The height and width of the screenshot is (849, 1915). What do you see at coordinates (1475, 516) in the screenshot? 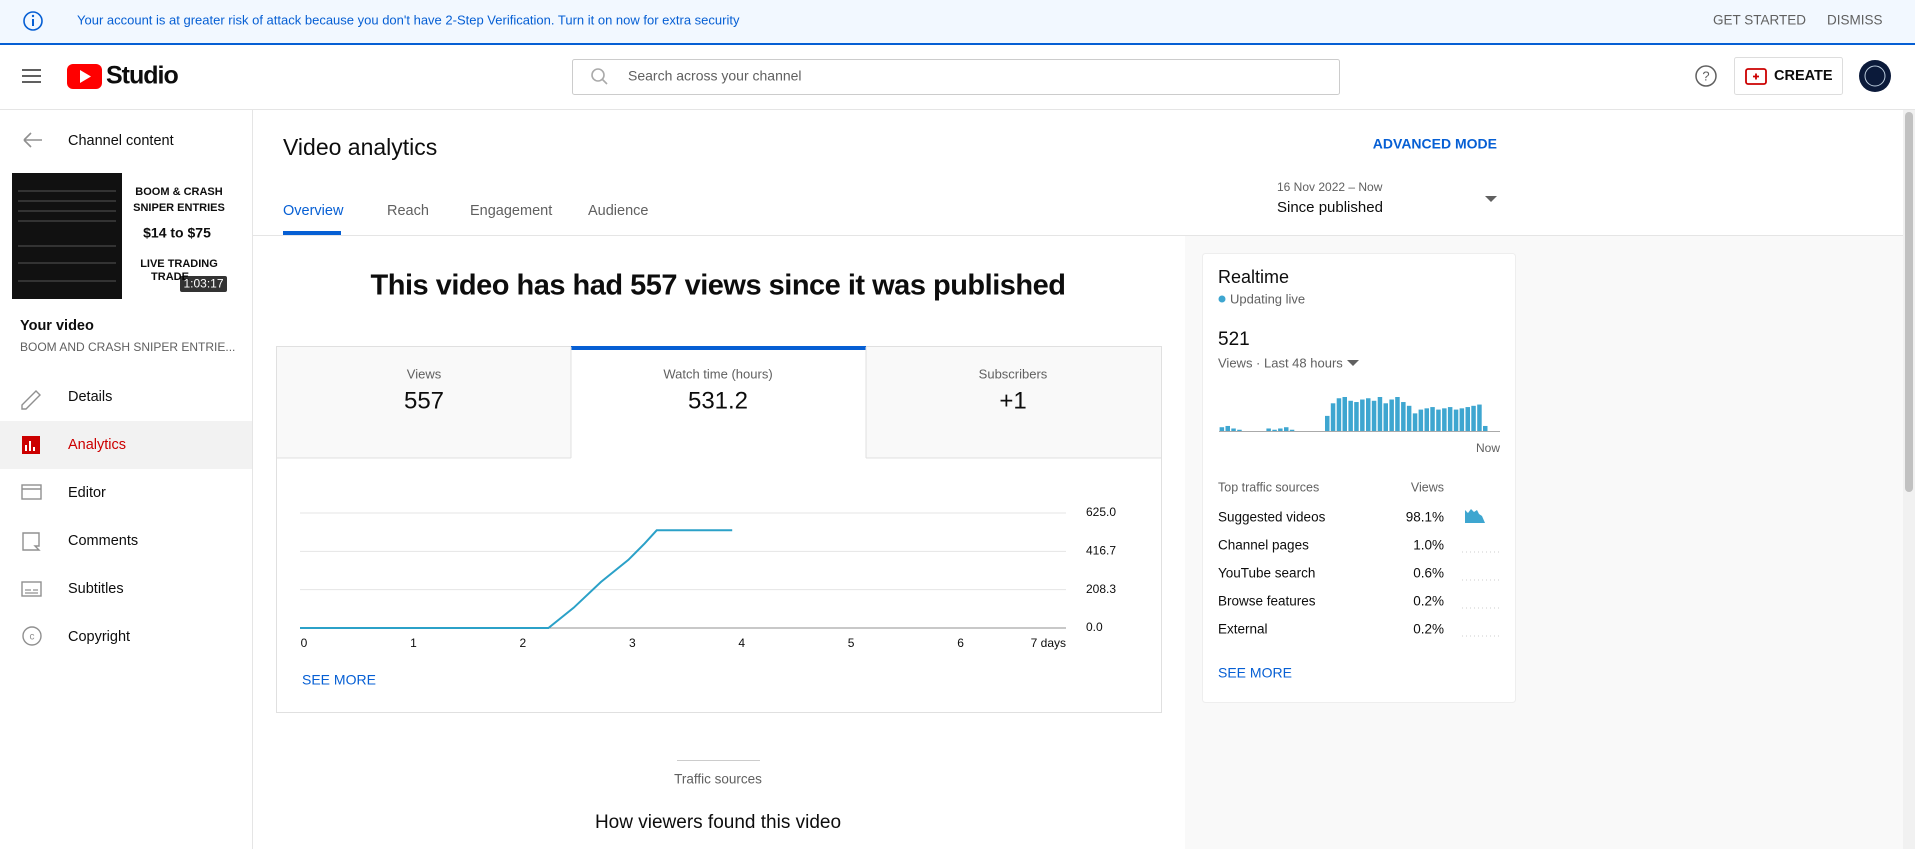
I see `sparkline` at bounding box center [1475, 516].